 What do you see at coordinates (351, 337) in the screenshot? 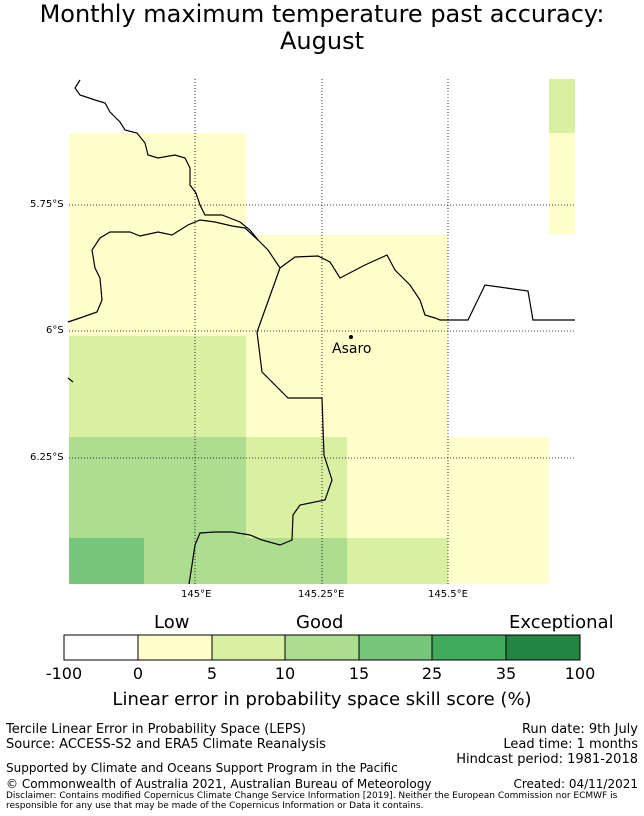
I see `asaro-marker` at bounding box center [351, 337].